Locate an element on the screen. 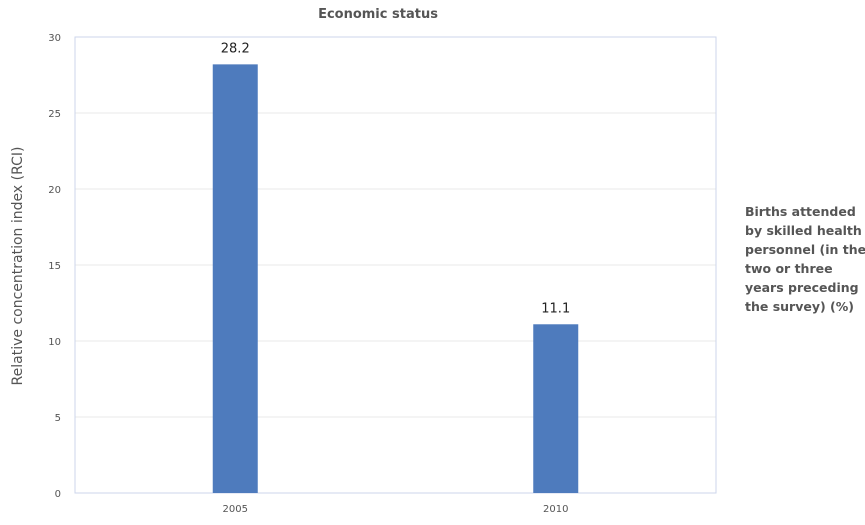 The image size is (865, 525). legend-line: Births attended is located at coordinates (800, 211).